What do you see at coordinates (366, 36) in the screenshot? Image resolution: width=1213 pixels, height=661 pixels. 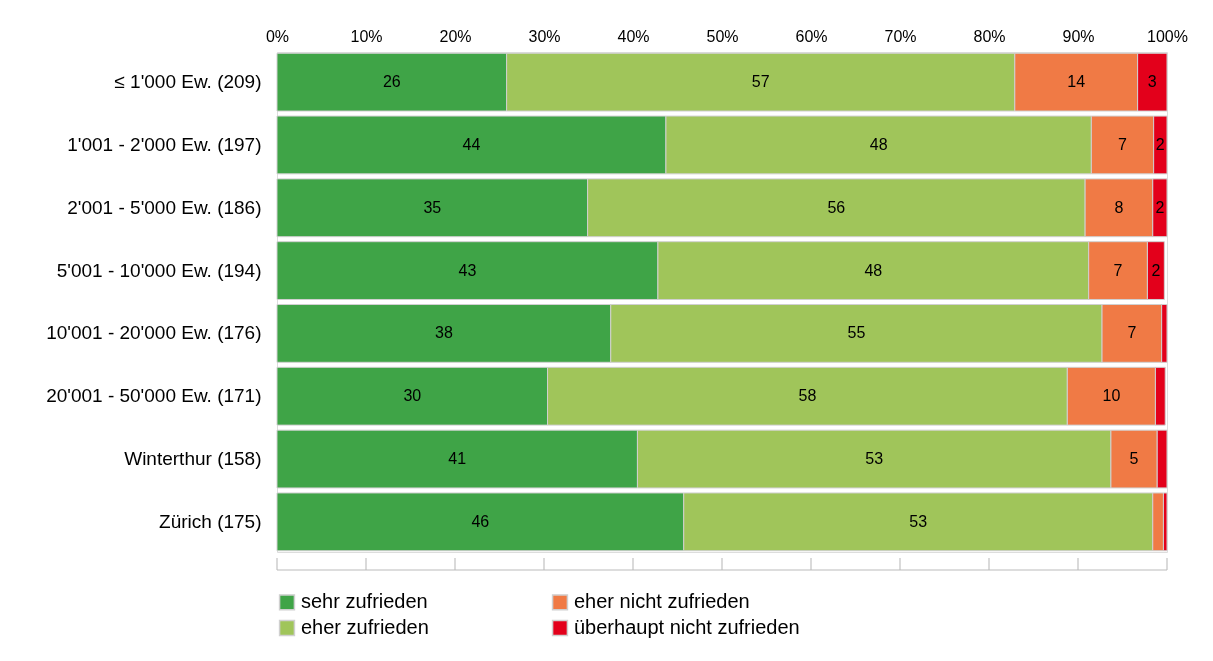 I see `x-tick-label: 10%` at bounding box center [366, 36].